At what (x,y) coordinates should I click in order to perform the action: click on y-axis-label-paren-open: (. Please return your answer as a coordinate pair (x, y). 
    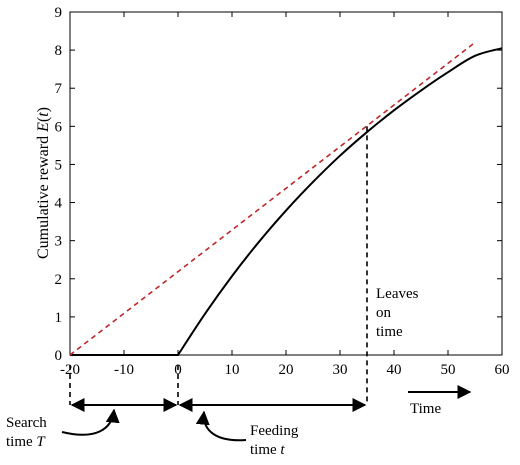
    Looking at the image, I should click on (43, 119).